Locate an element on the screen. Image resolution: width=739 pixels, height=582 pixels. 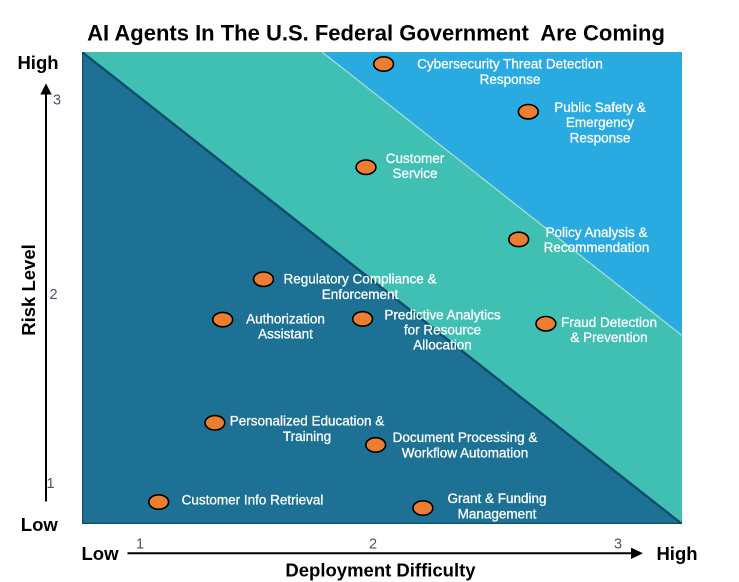
svg-text: Fraud Detection is located at coordinates (609, 322).